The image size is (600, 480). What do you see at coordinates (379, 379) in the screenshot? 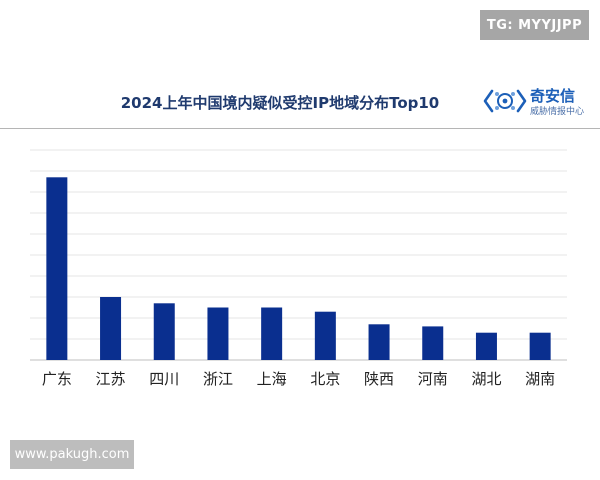
I see `x-tick-label: 陕西` at bounding box center [379, 379].